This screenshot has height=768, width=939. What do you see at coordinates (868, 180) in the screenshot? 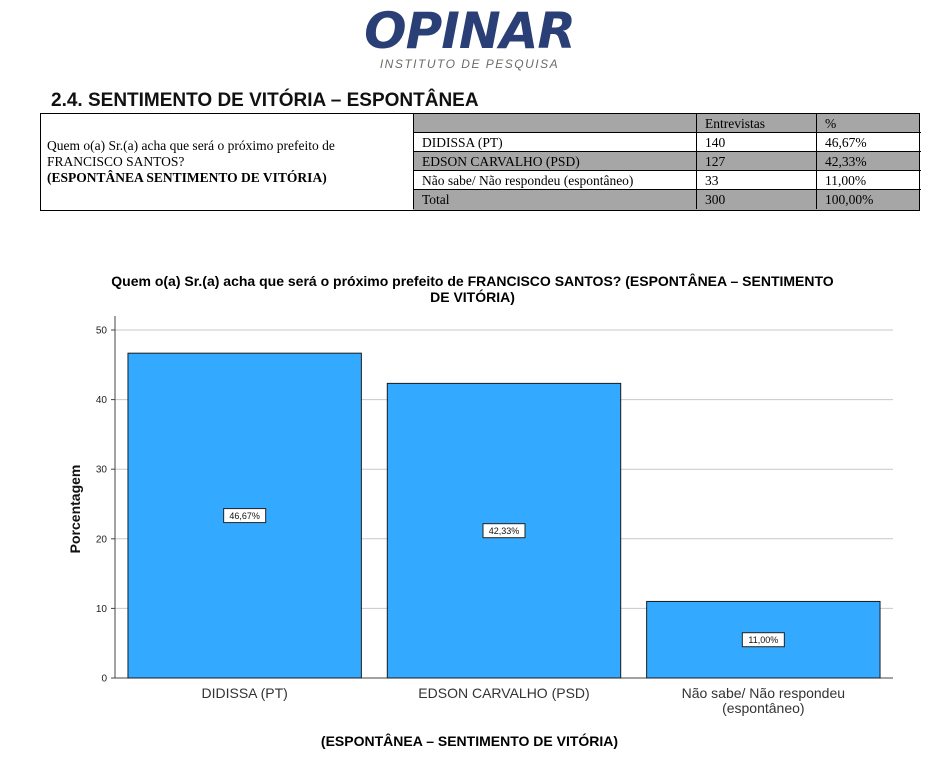
I see `row-pct: 11,00%` at bounding box center [868, 180].